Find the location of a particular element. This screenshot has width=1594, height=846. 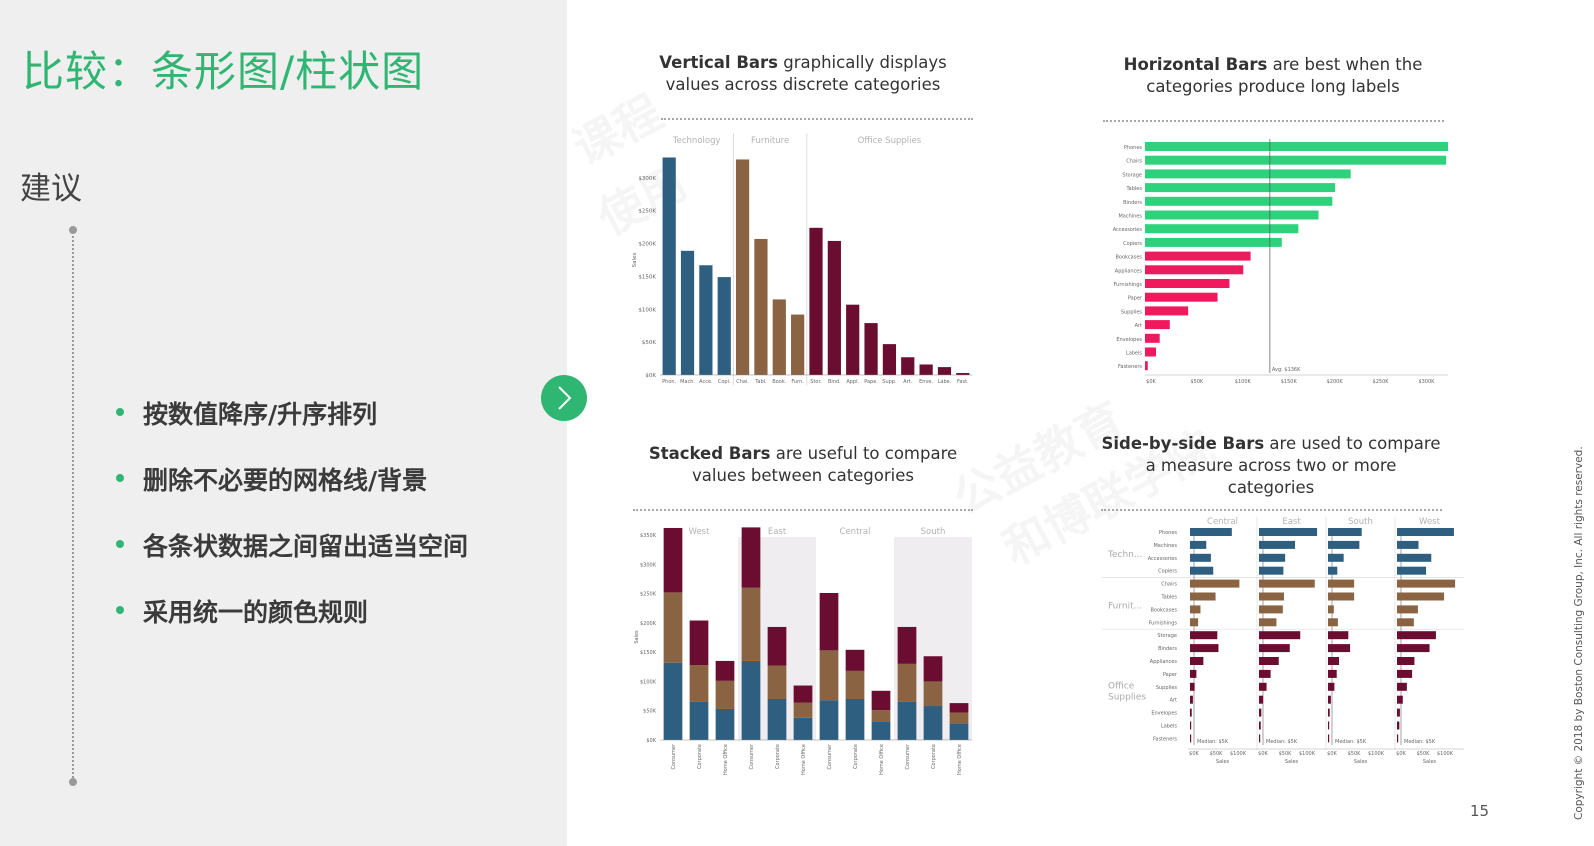

x-tick-label: Corporate is located at coordinates (778, 756).